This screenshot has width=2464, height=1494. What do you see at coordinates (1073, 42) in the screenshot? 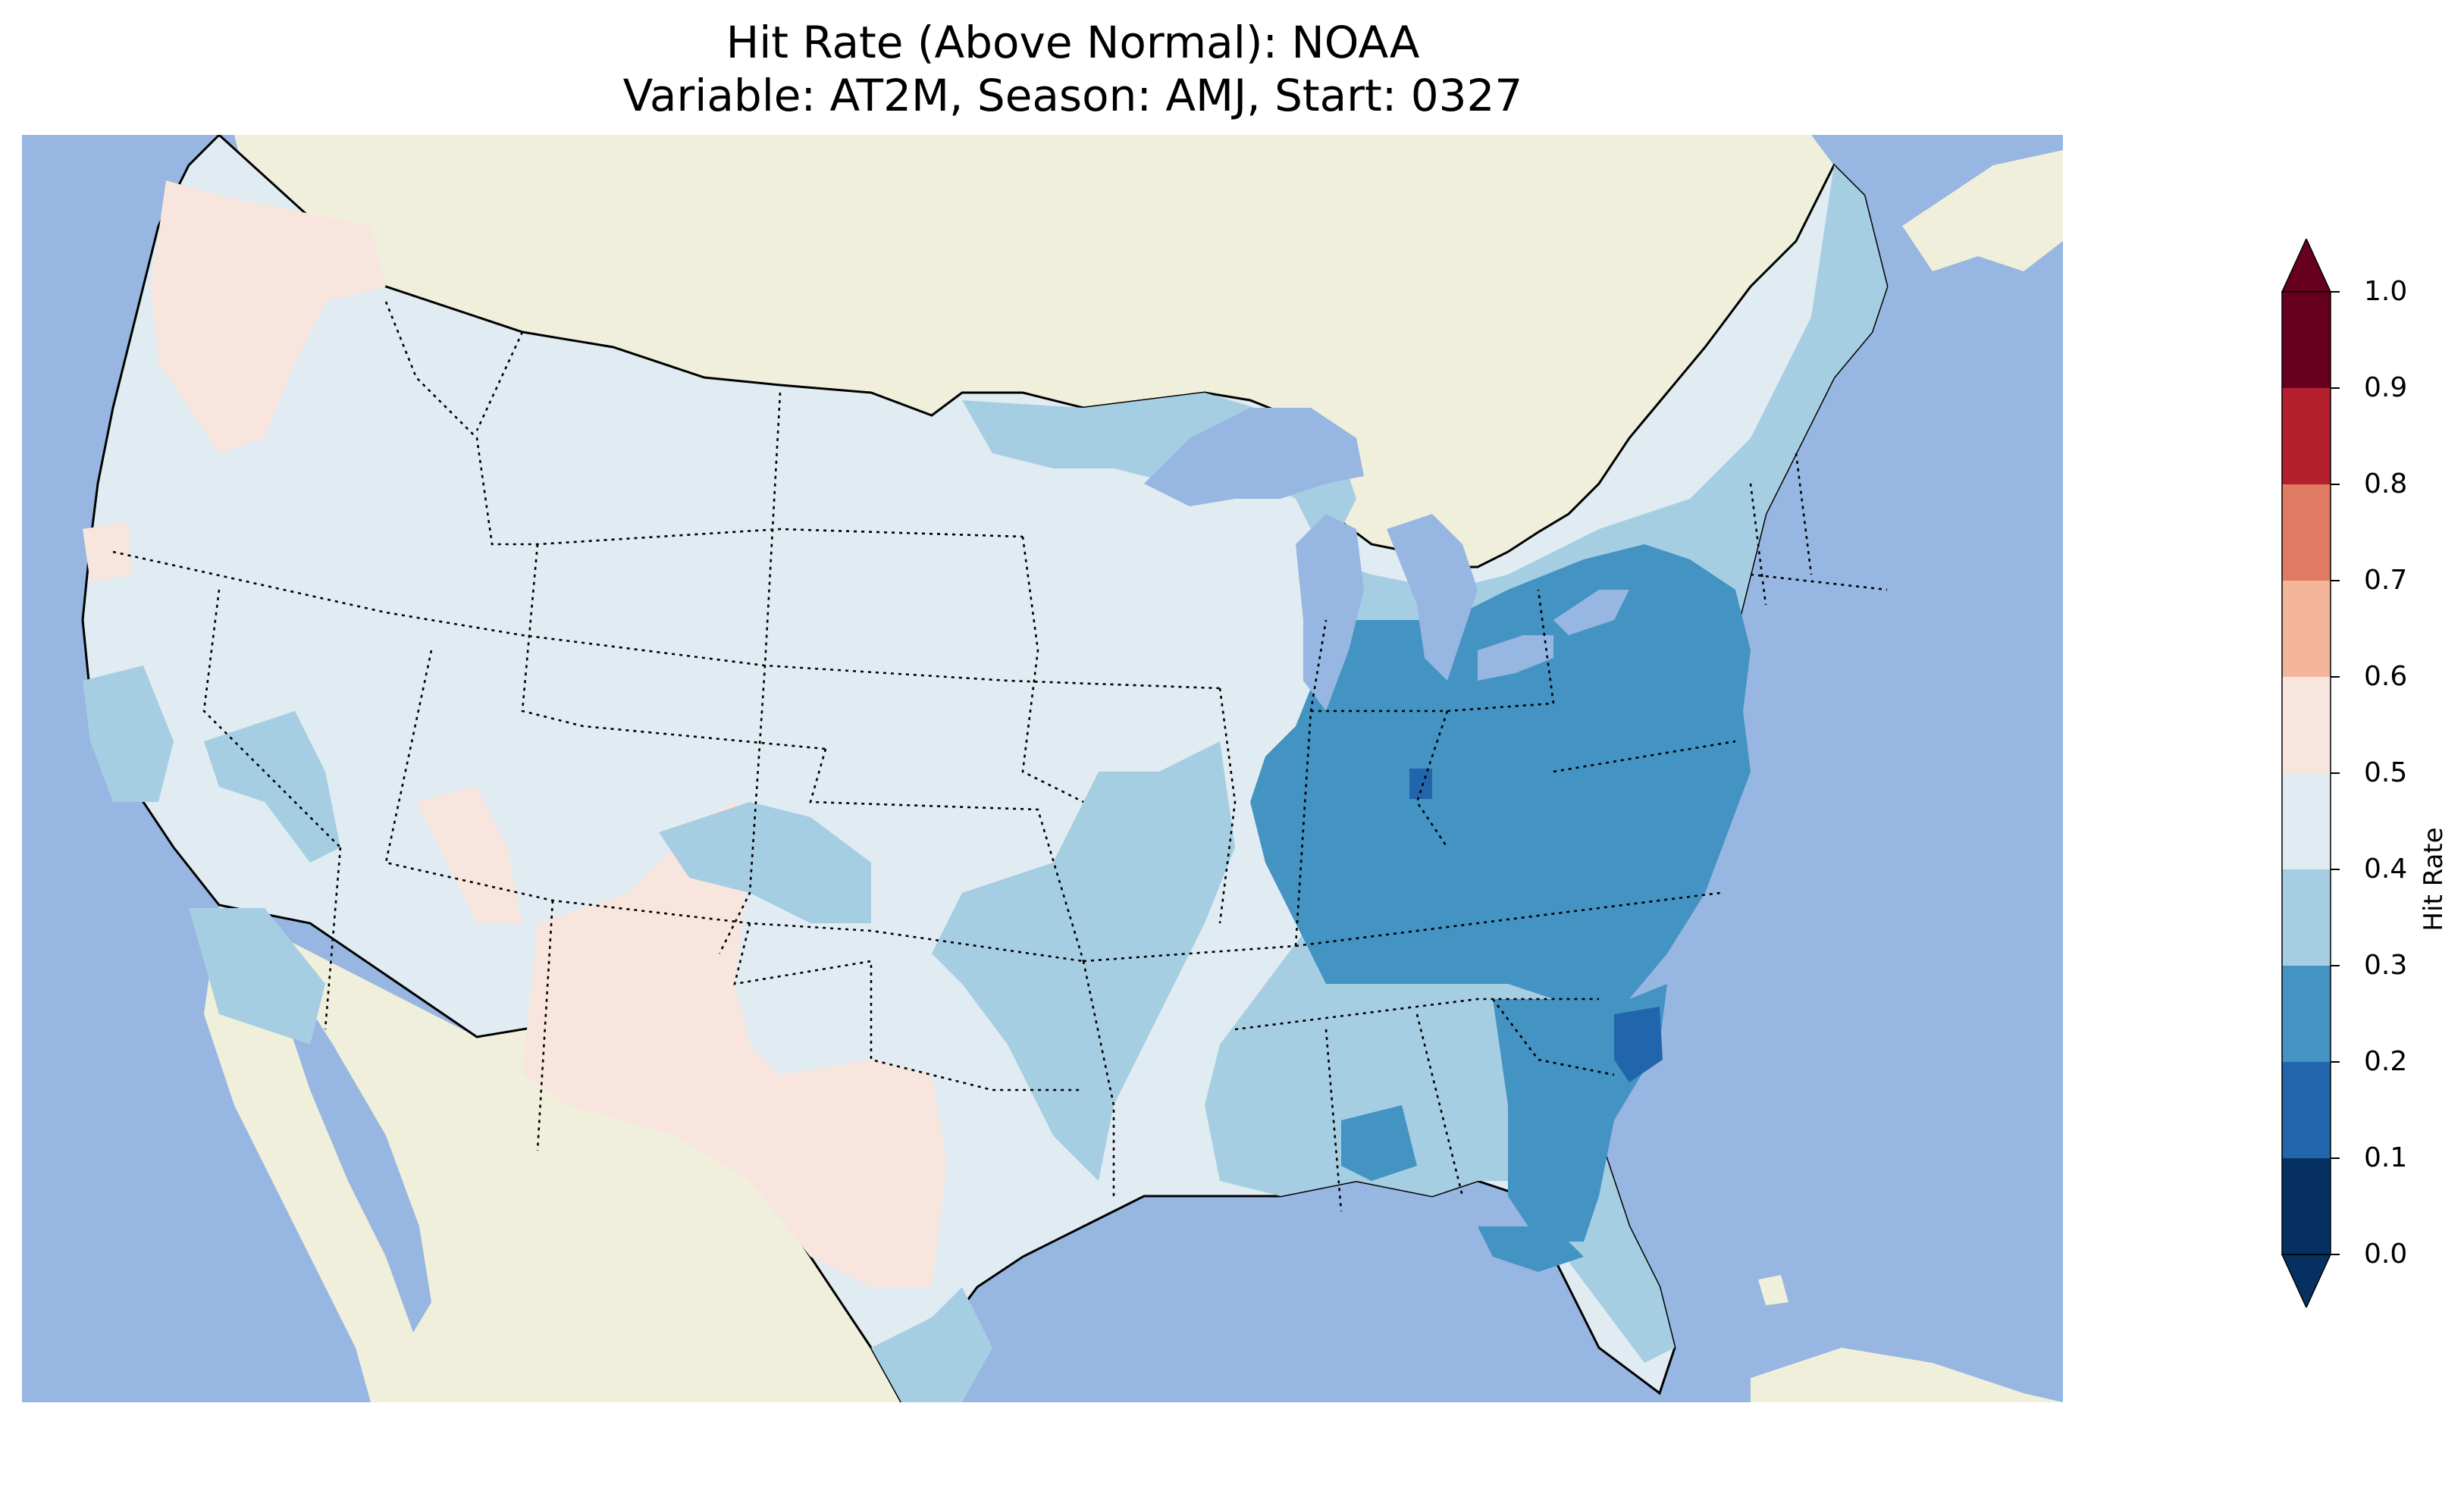
I see `map-title: Hit Rate (Above Normal): NOAA` at bounding box center [1073, 42].